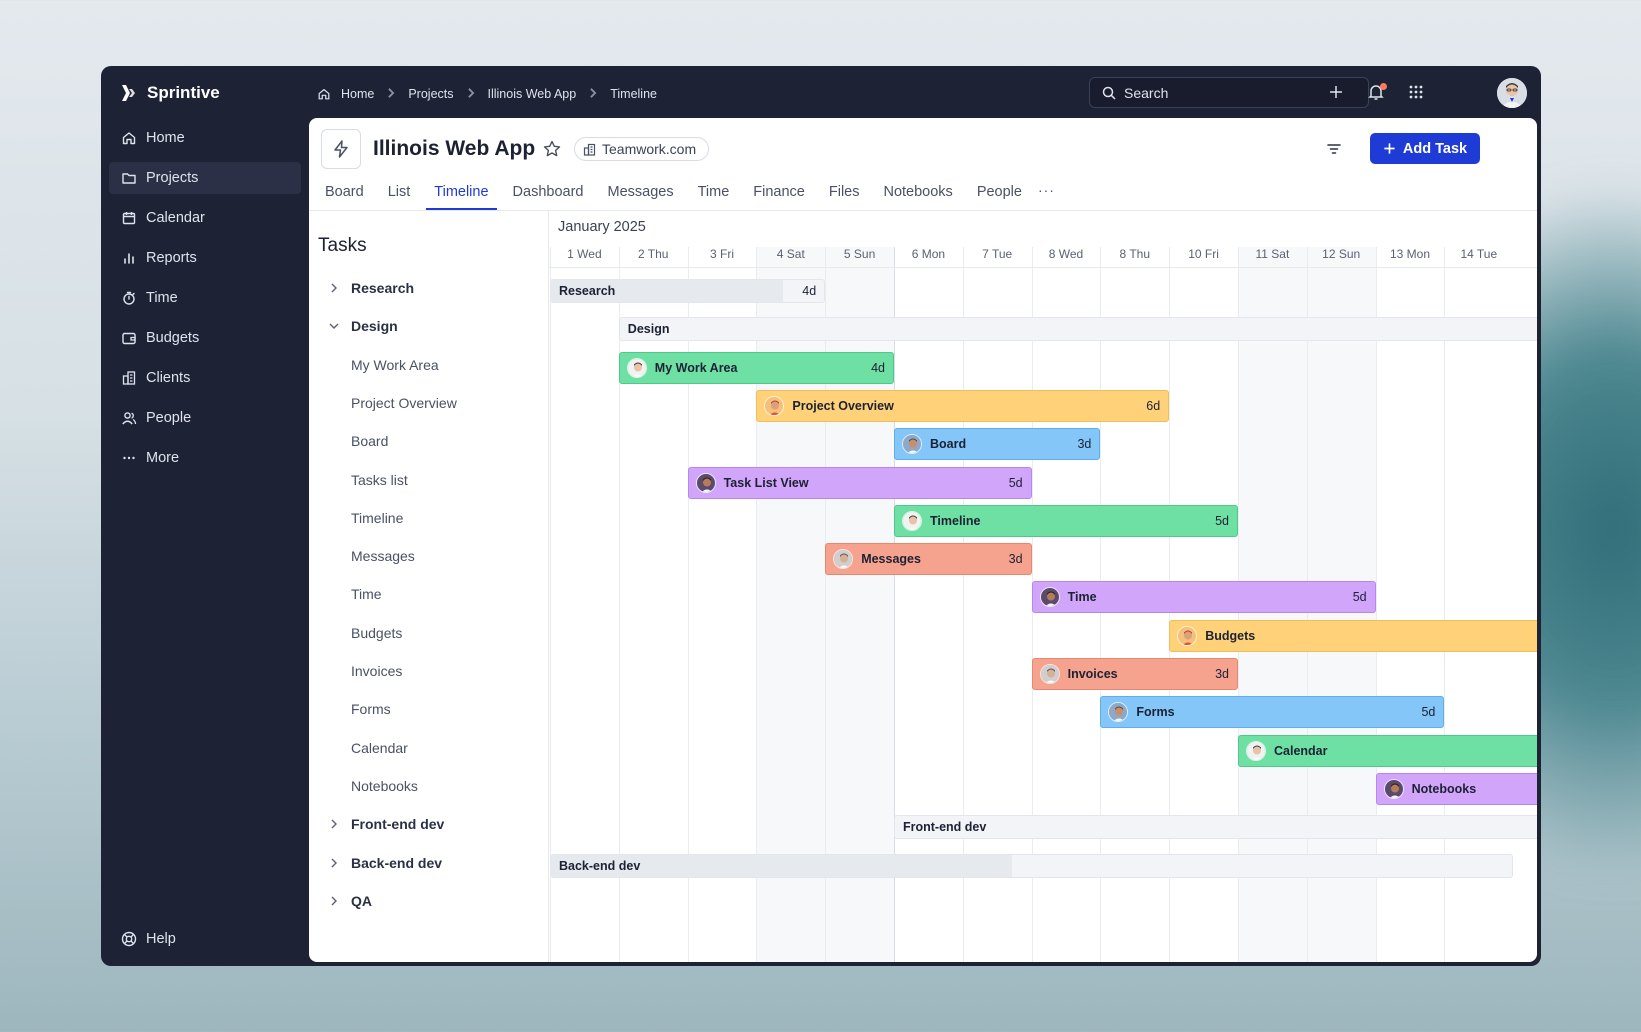 Image resolution: width=1641 pixels, height=1032 pixels. Describe the element at coordinates (859, 482) in the screenshot. I see `task-bar: Task List View 5d` at that location.